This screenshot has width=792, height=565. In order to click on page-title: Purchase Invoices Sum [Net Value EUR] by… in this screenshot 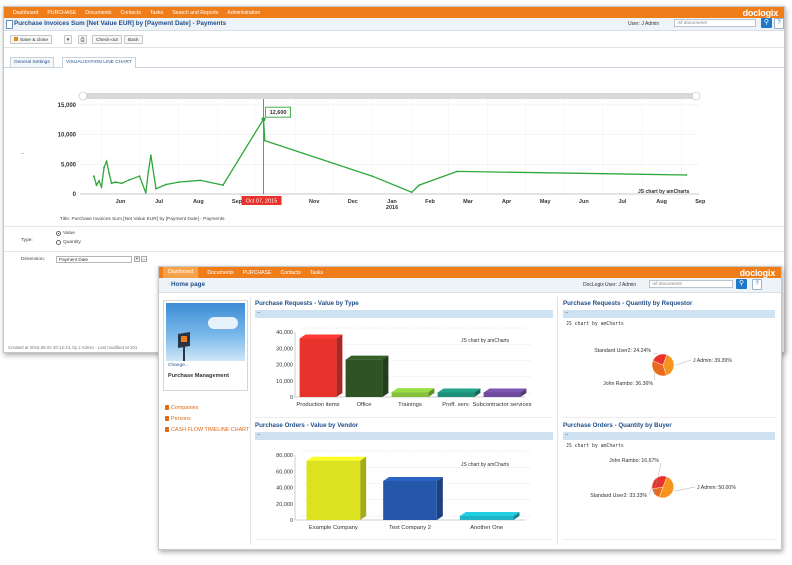, I will do `click(120, 23)`.